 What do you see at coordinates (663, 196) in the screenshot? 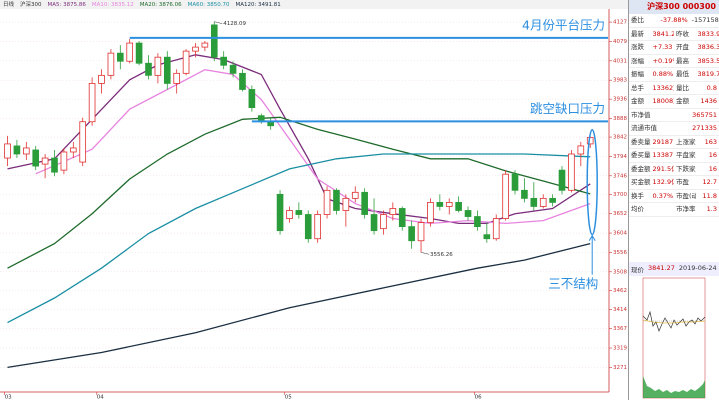
I see `quote-cell: 0.37%` at bounding box center [663, 196].